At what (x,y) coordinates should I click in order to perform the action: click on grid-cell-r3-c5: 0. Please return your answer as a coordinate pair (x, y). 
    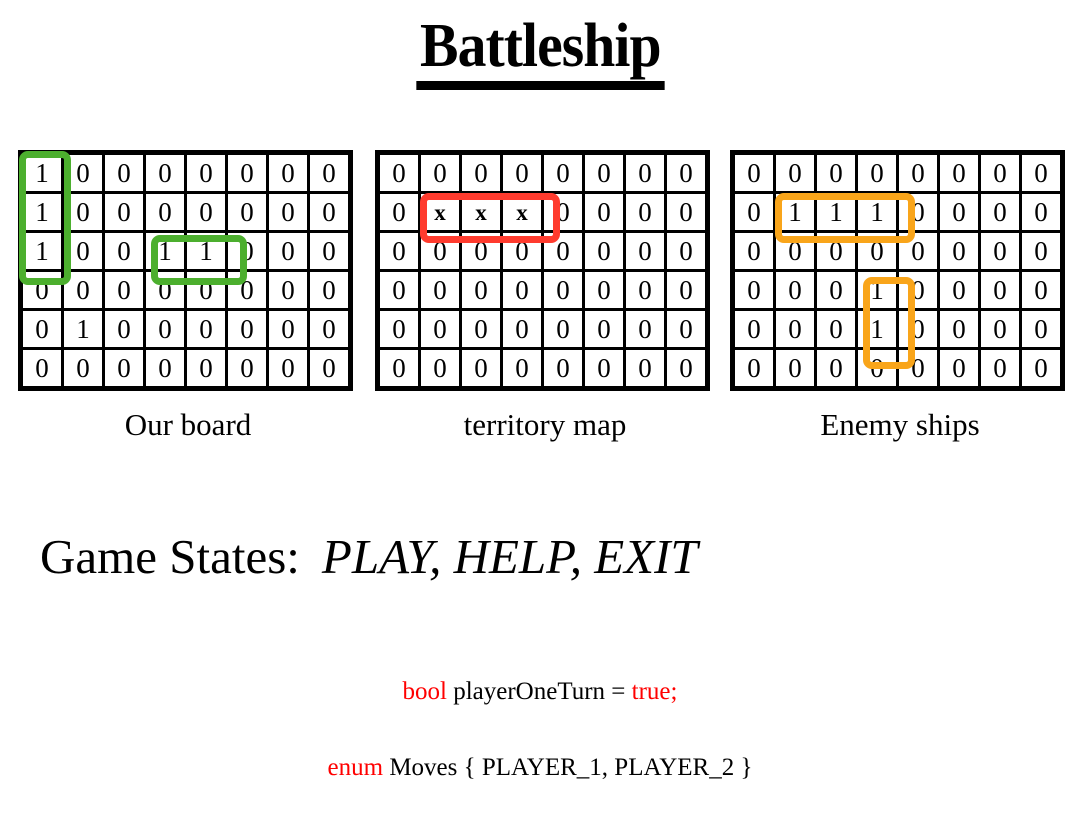
    Looking at the image, I should click on (563, 251).